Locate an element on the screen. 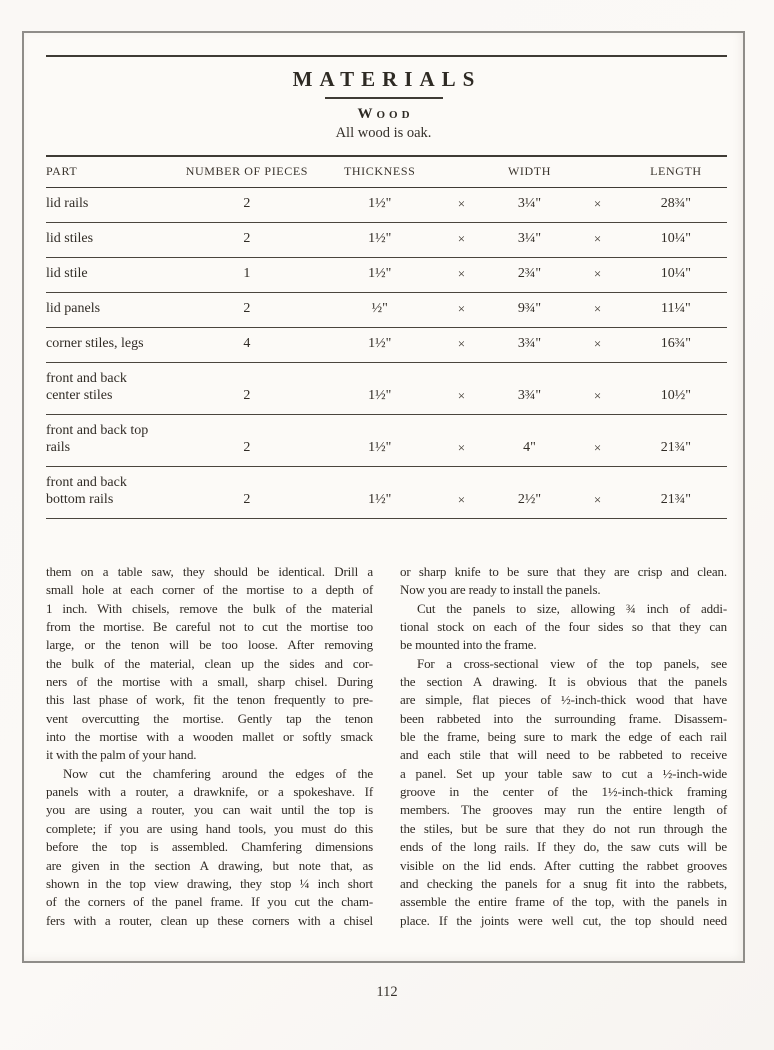  width-cell: 3¼" is located at coordinates (529, 238).